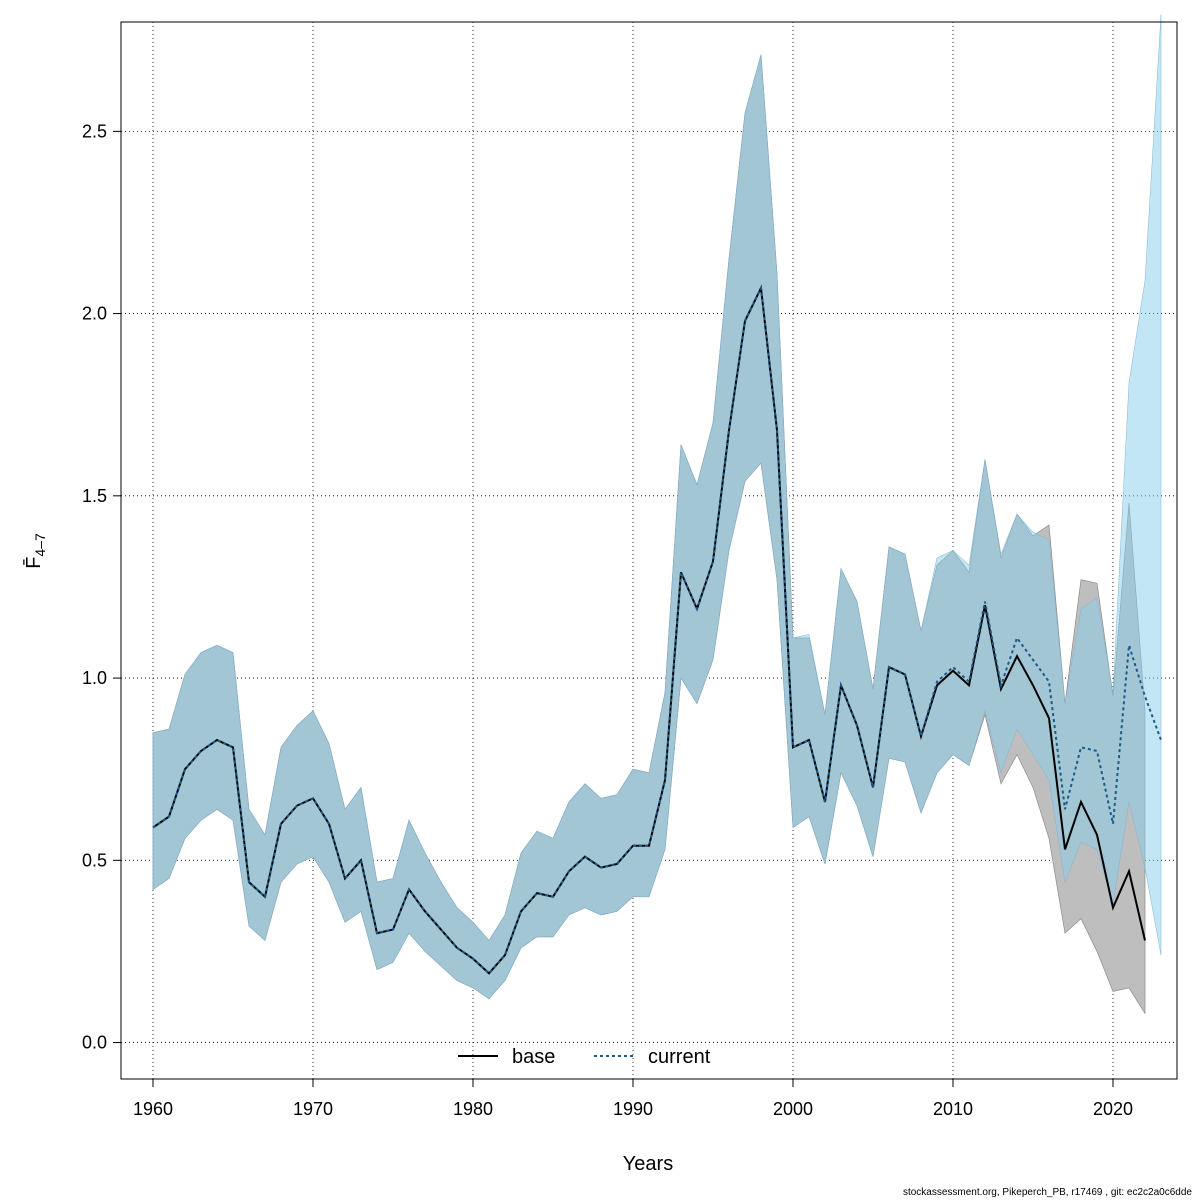  Describe the element at coordinates (94, 496) in the screenshot. I see `y-tick-label: 1.5` at that location.